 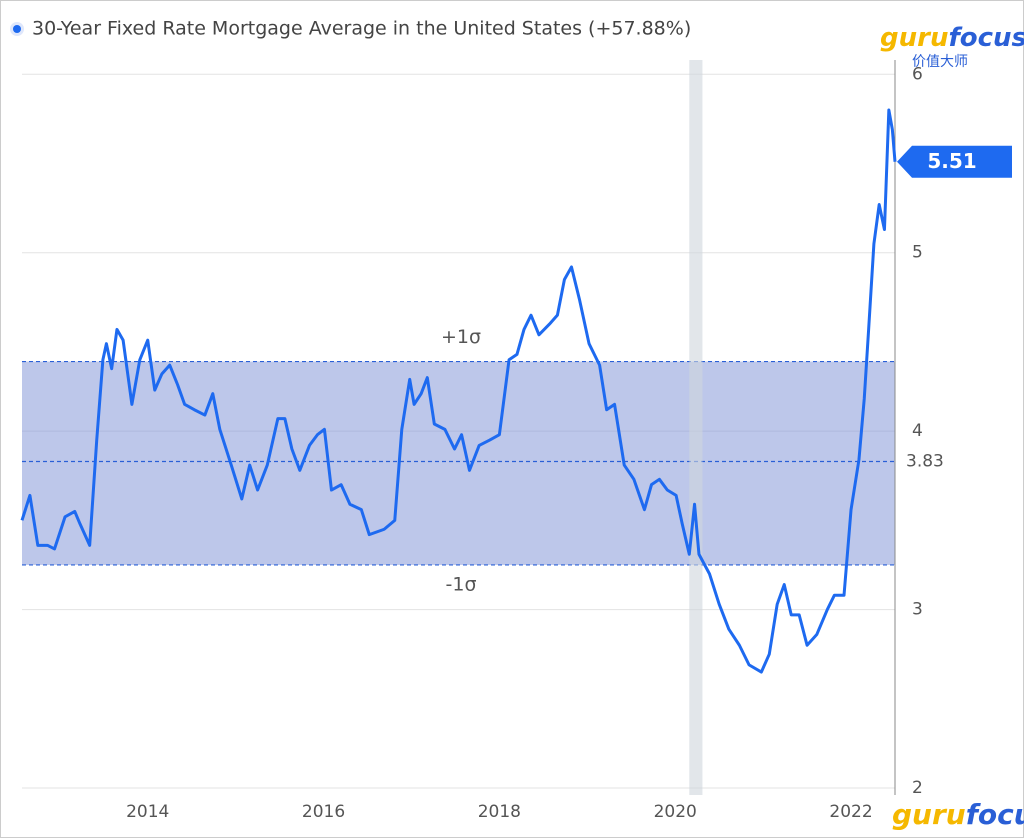 What do you see at coordinates (461, 584) in the screenshot?
I see `band-label: -1σ` at bounding box center [461, 584].